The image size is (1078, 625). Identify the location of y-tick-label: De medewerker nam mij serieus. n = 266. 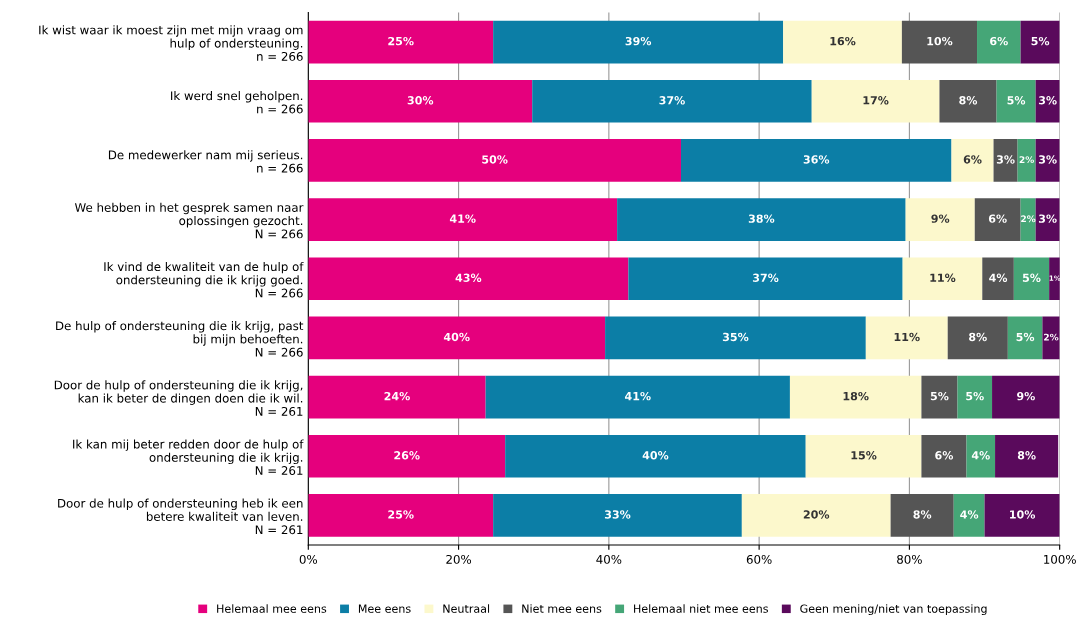
(205, 161).